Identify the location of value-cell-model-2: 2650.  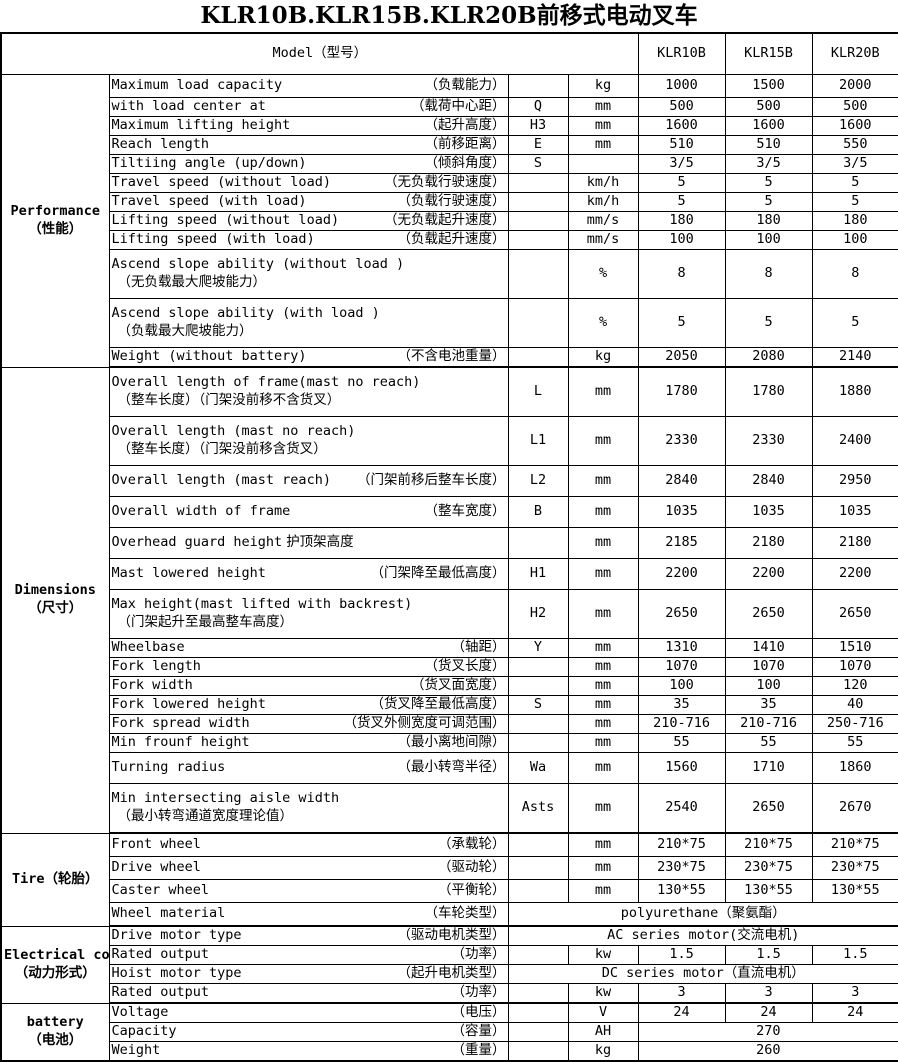
(768, 614).